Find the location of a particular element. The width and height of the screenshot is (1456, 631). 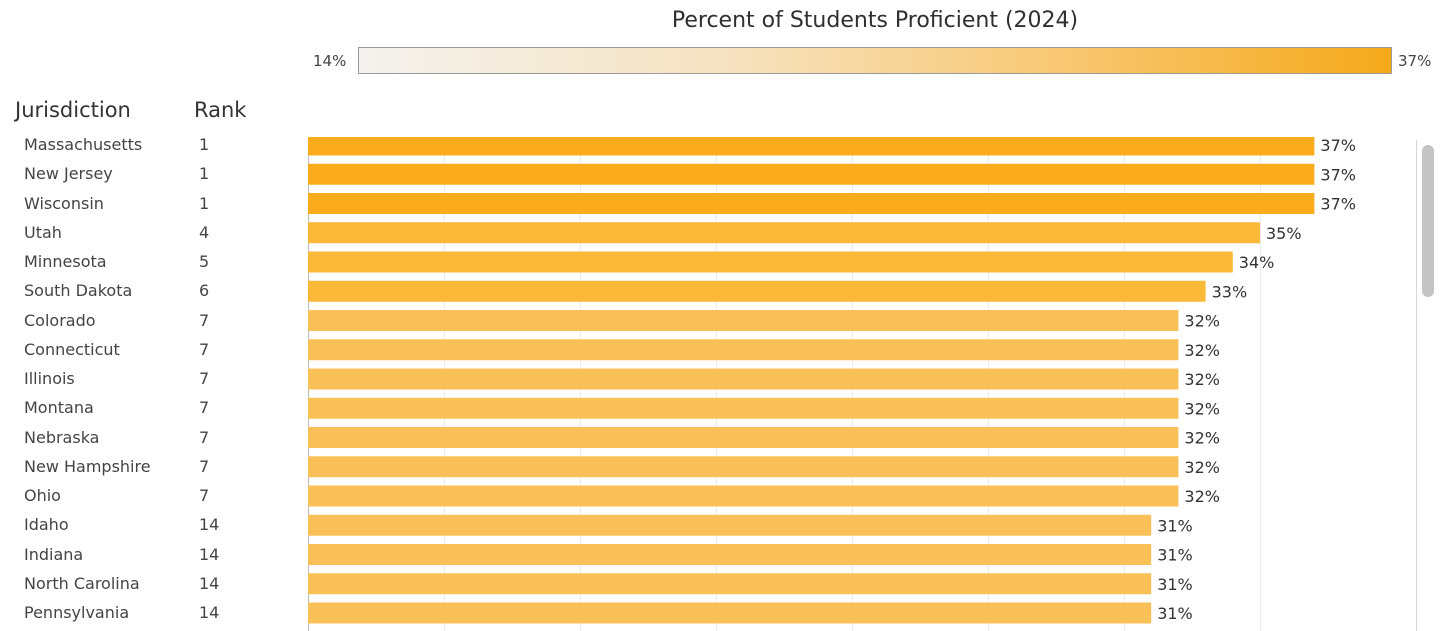

legend-max-label: 37% is located at coordinates (1415, 61).